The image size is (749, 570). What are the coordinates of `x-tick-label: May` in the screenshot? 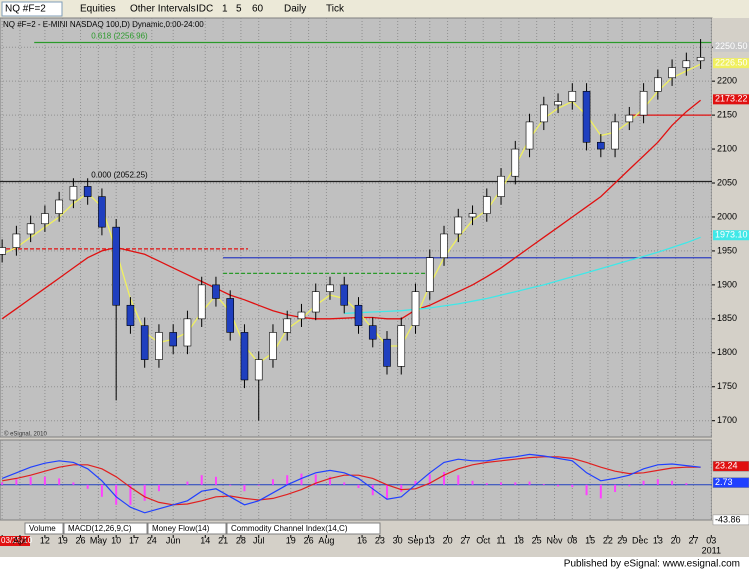 It's located at (99, 540).